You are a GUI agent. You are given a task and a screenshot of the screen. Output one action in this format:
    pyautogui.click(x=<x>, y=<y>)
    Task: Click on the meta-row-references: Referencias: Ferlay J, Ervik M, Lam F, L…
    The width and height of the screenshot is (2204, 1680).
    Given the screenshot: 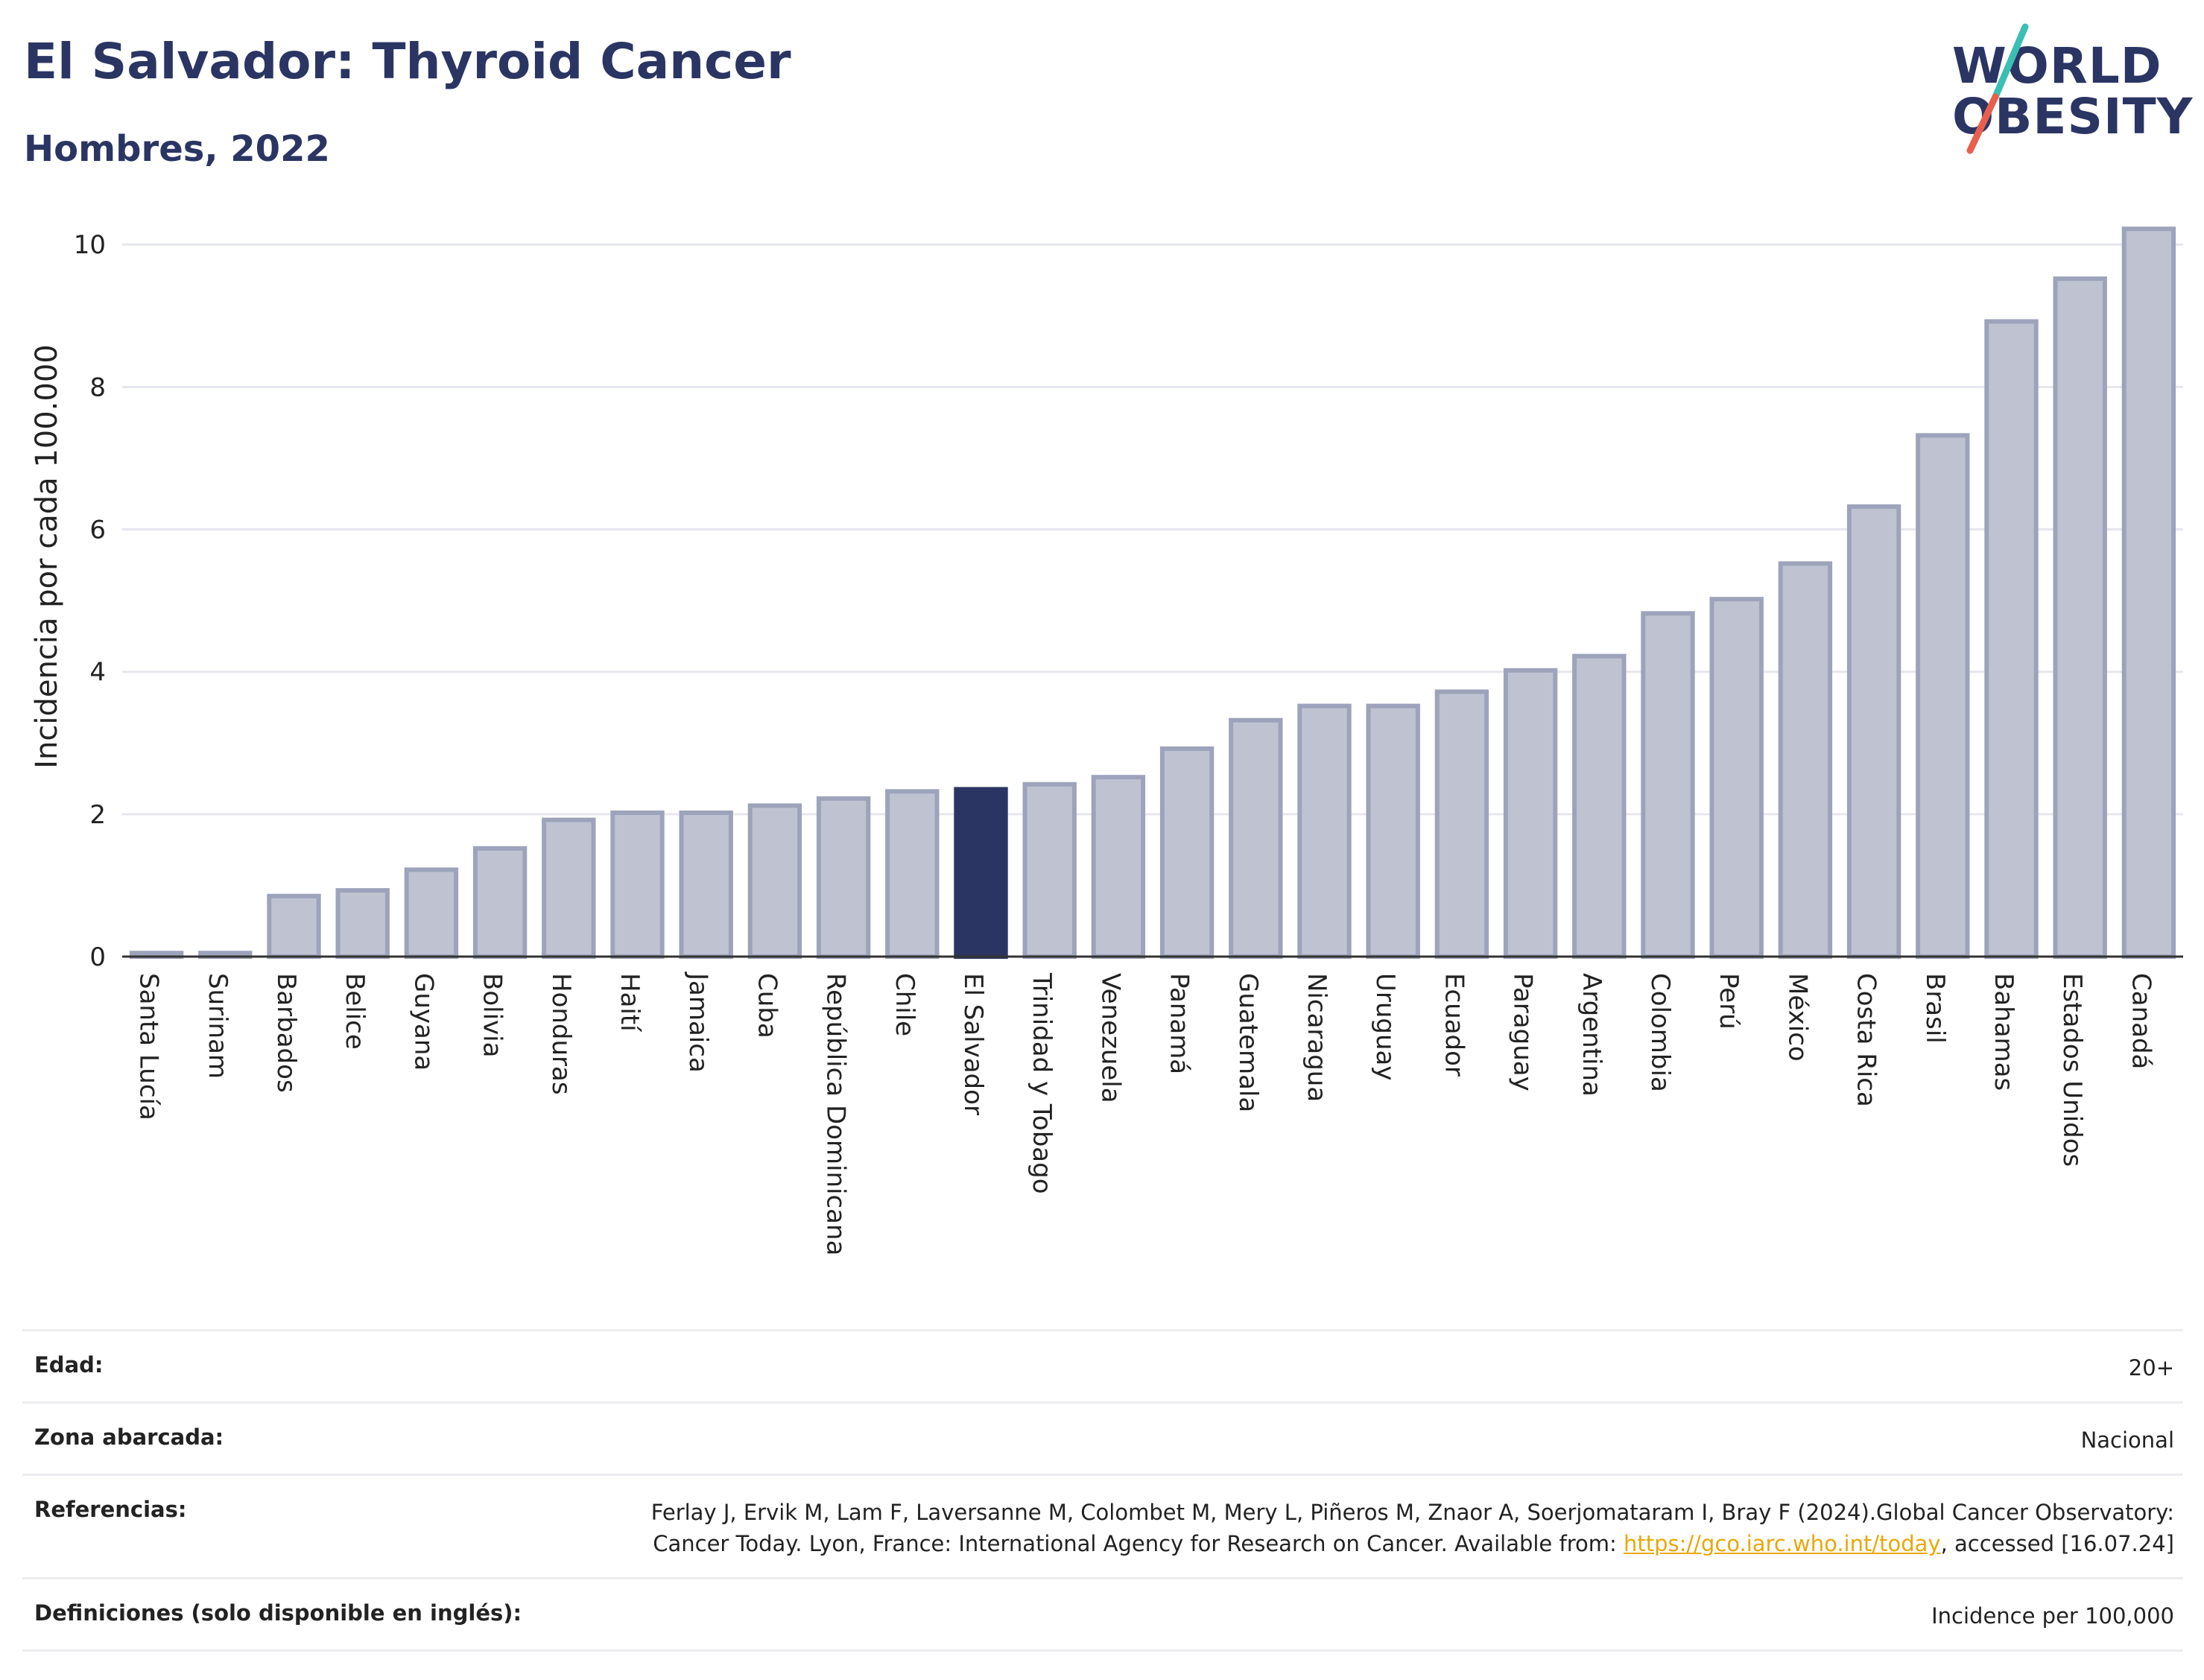 What is the action you would take?
    pyautogui.click(x=1102, y=1525)
    